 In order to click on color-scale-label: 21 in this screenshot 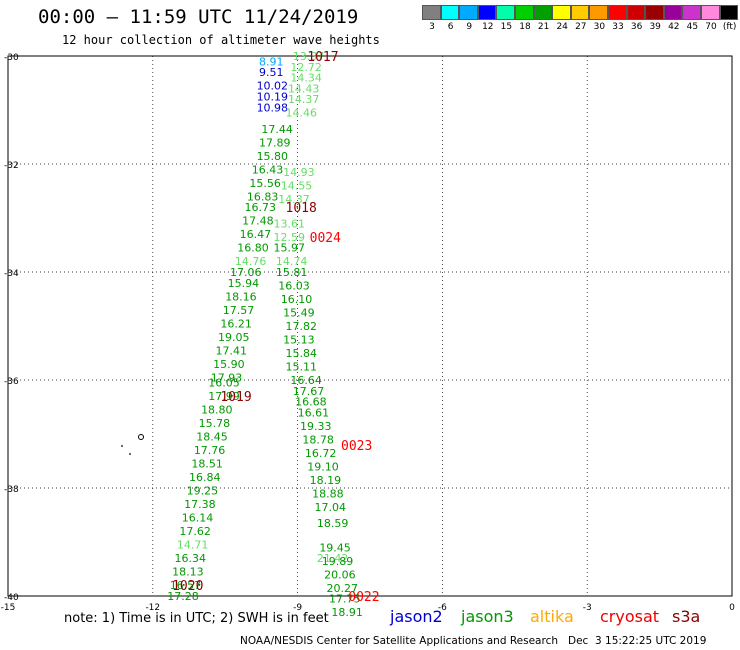, I will do `click(543, 27)`.